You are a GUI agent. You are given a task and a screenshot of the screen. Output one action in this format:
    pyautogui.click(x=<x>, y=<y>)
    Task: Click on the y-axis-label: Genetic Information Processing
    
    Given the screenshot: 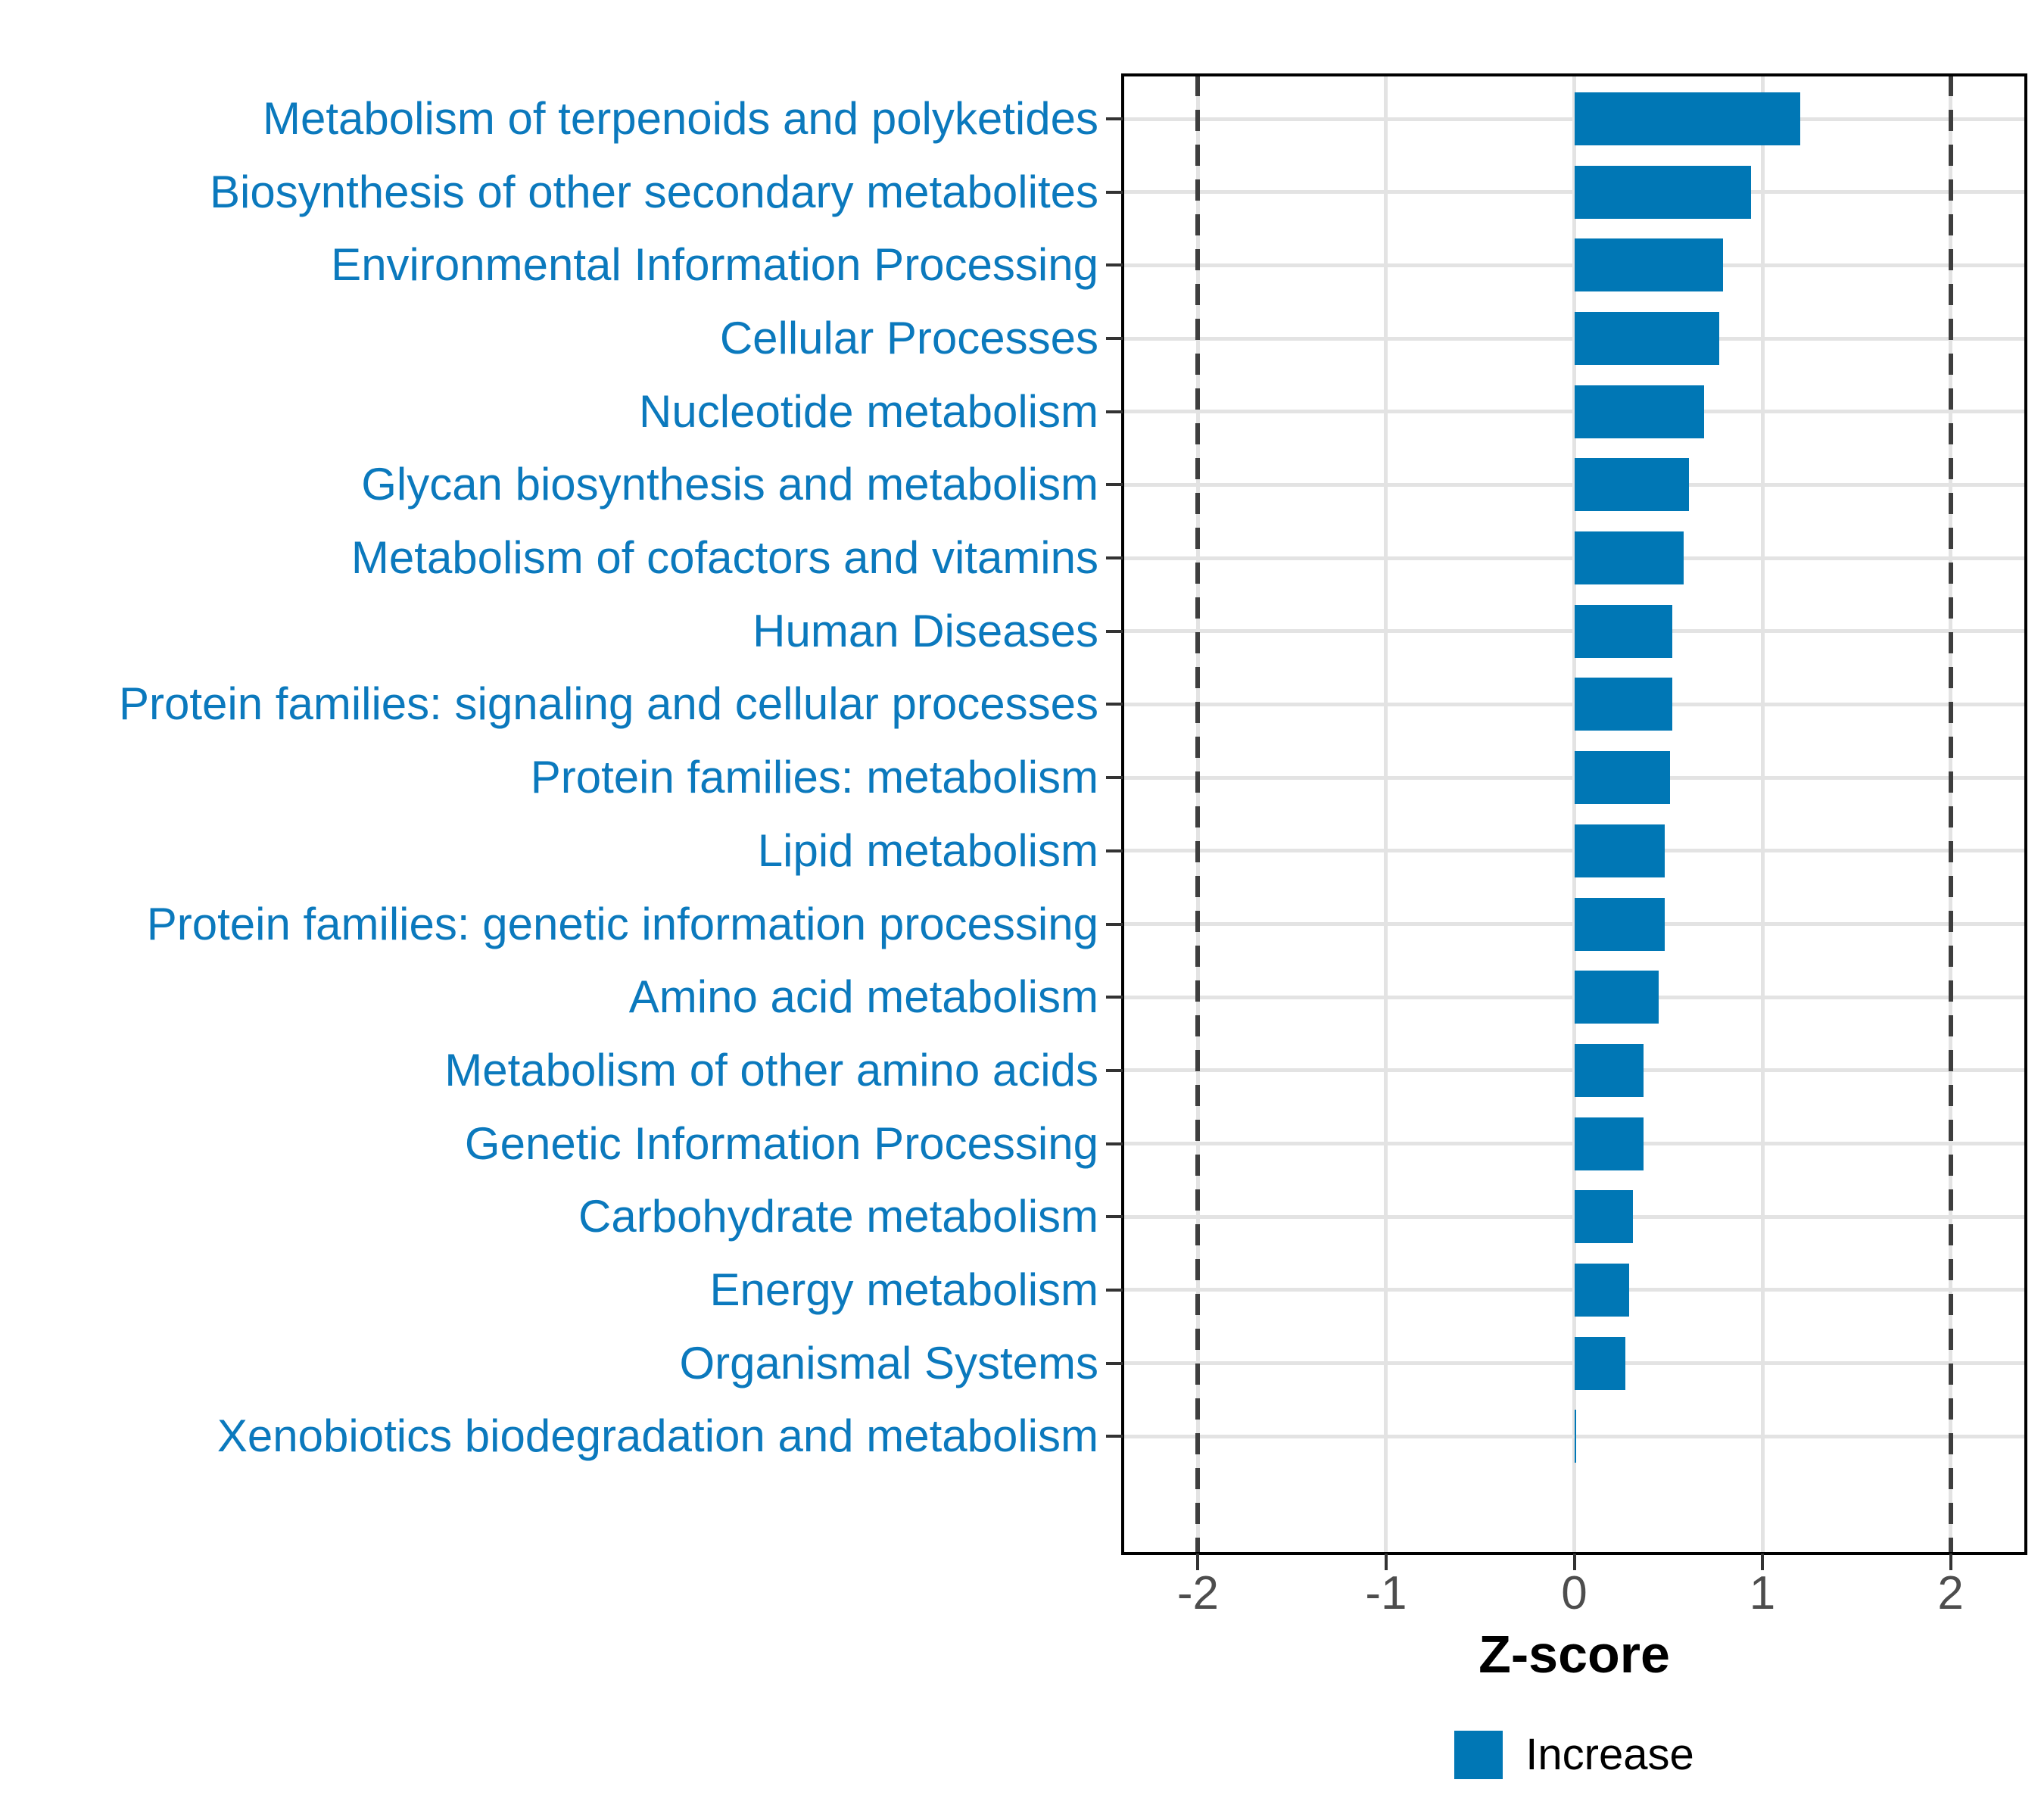 What is the action you would take?
    pyautogui.click(x=781, y=1143)
    